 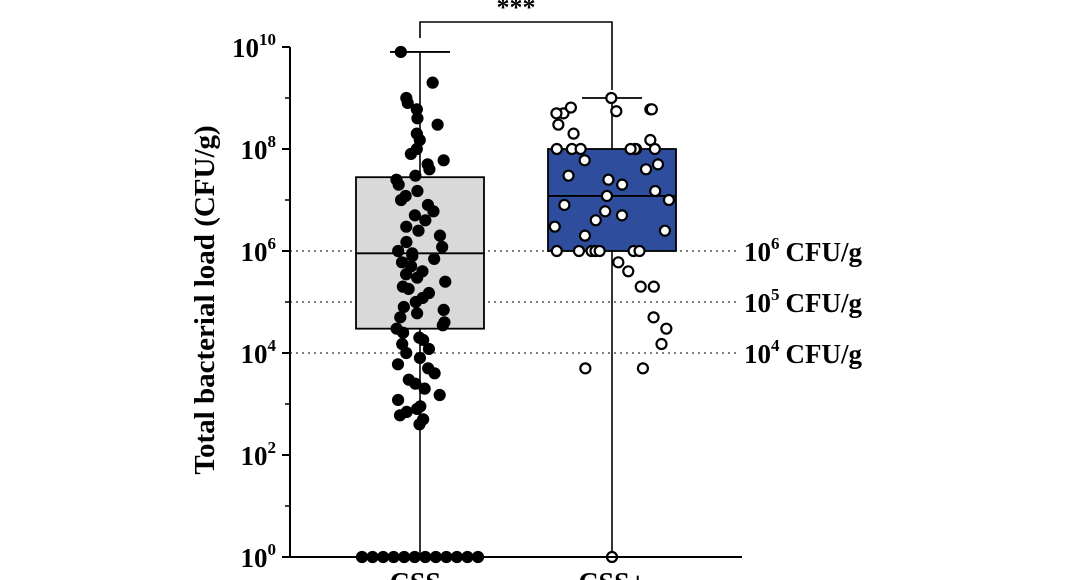 I want to click on y-tick-label-1: 10², so click(x=259, y=454).